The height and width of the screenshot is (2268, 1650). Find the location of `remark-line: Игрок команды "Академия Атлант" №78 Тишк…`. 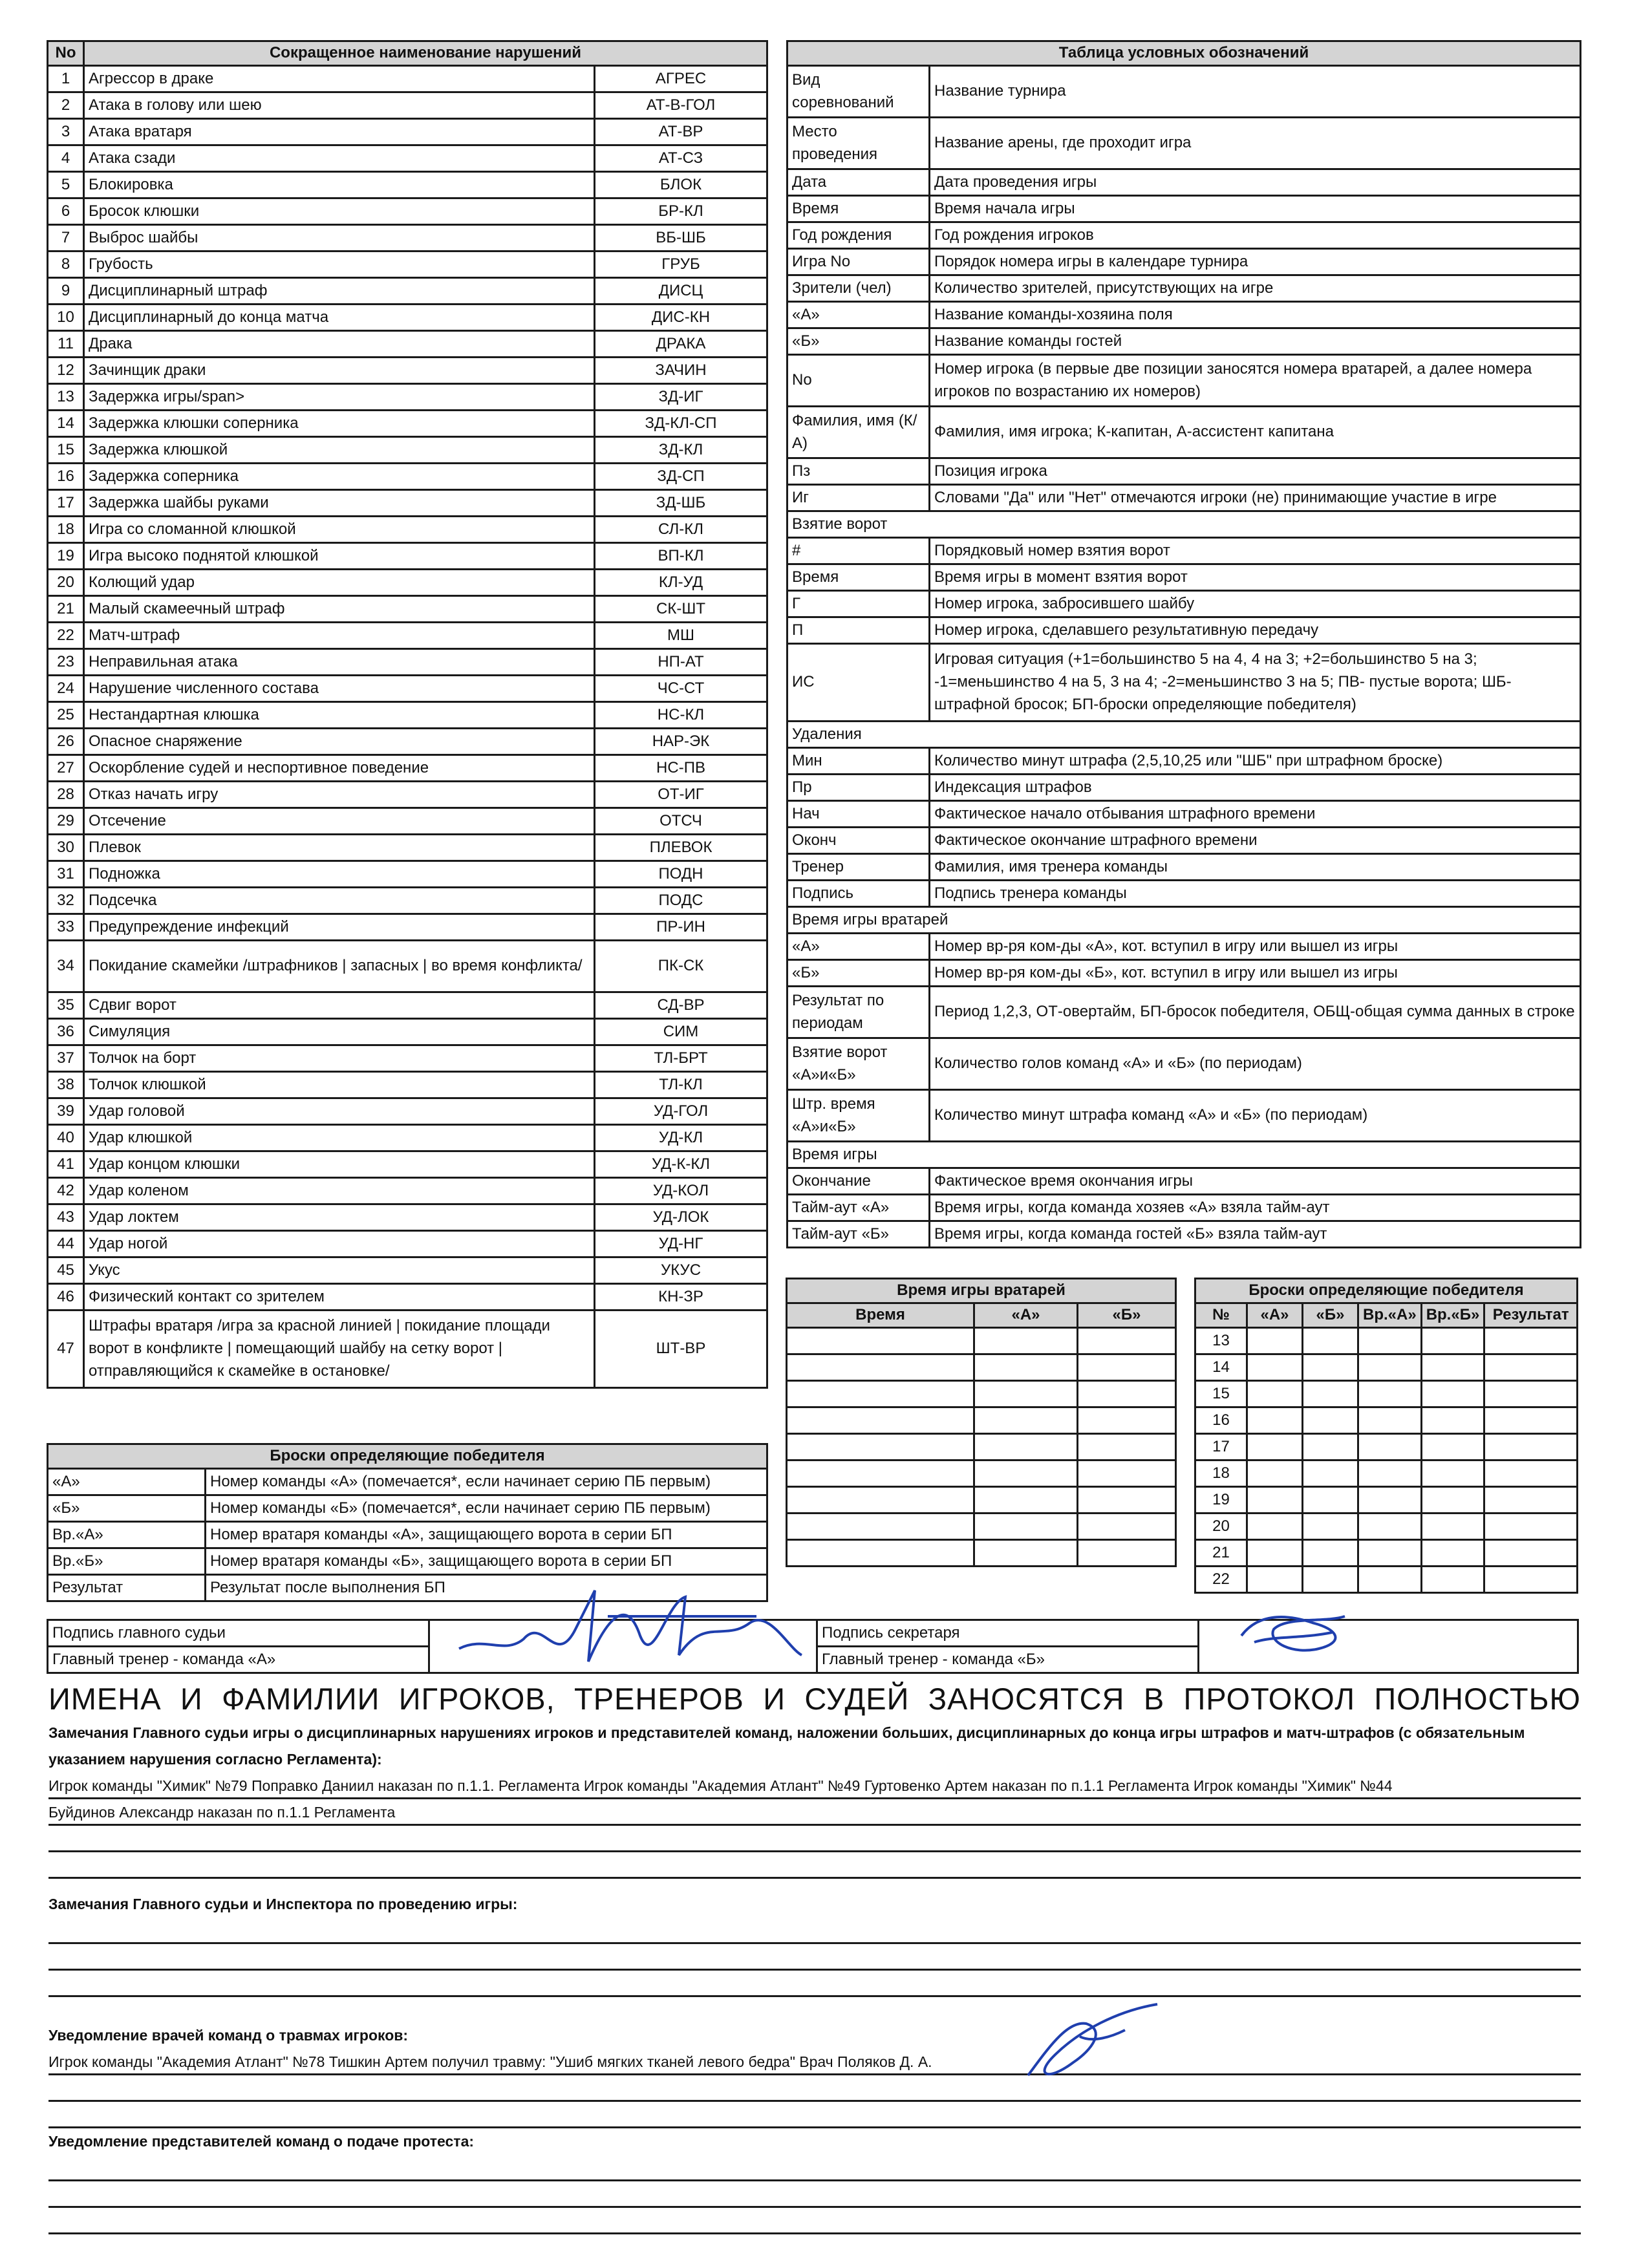

remark-line: Игрок команды "Академия Атлант" №78 Тишк… is located at coordinates (814, 2062).